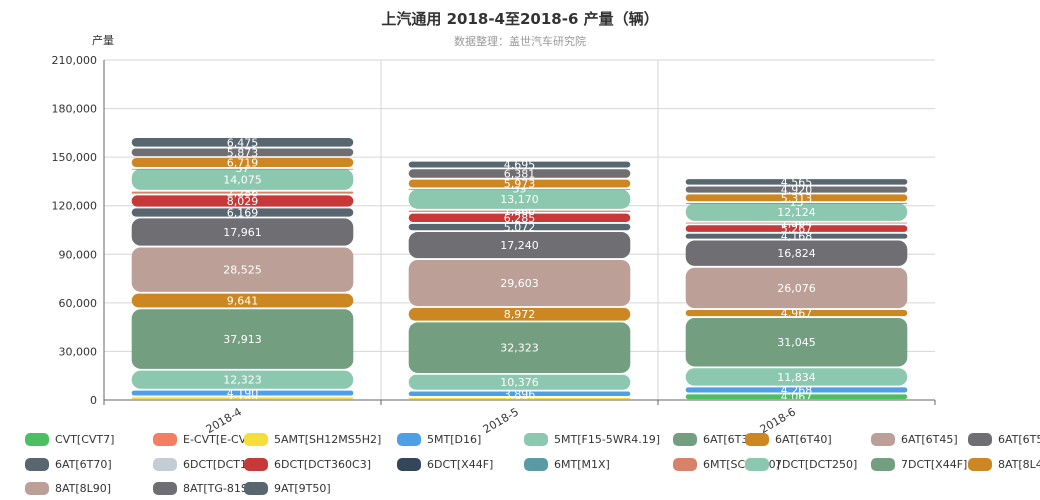 The image size is (1040, 500). What do you see at coordinates (75, 60) in the screenshot?
I see `y-tick-label: 210,000` at bounding box center [75, 60].